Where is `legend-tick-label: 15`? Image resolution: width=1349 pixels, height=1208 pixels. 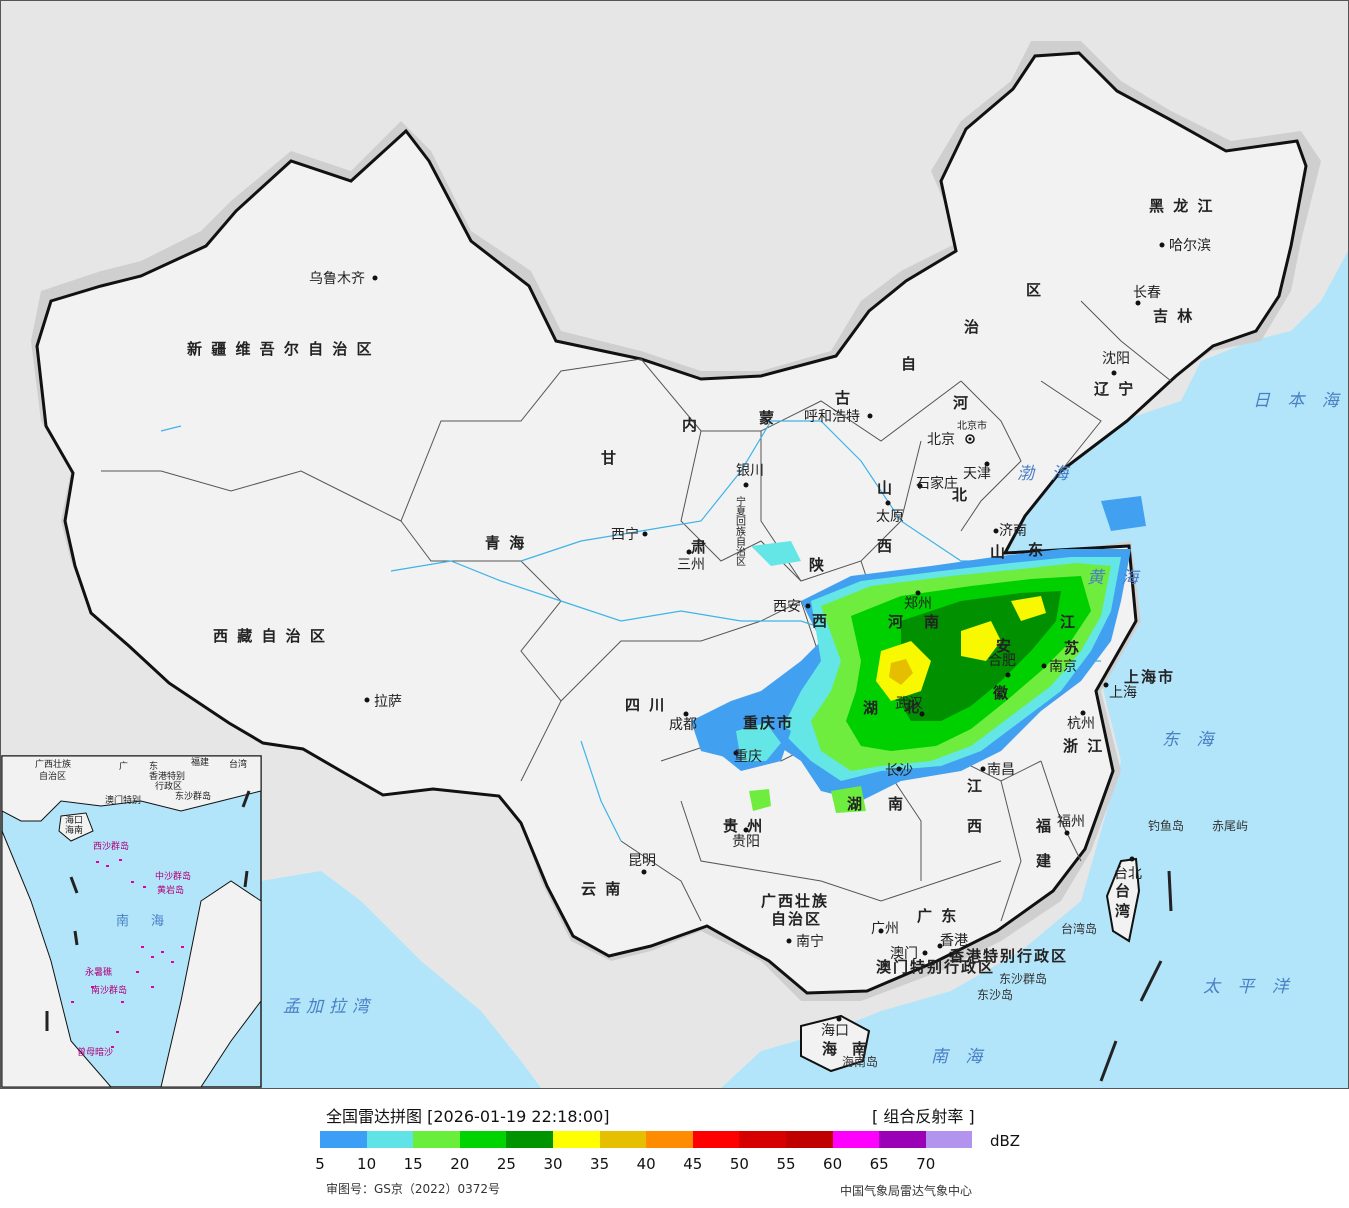
legend-tick-label: 15 is located at coordinates (413, 1164).